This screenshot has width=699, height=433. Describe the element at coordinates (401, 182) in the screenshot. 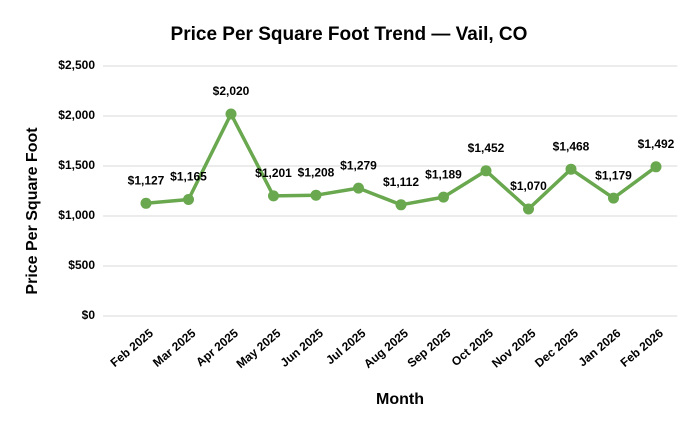

I see `data-label: $1,112` at that location.